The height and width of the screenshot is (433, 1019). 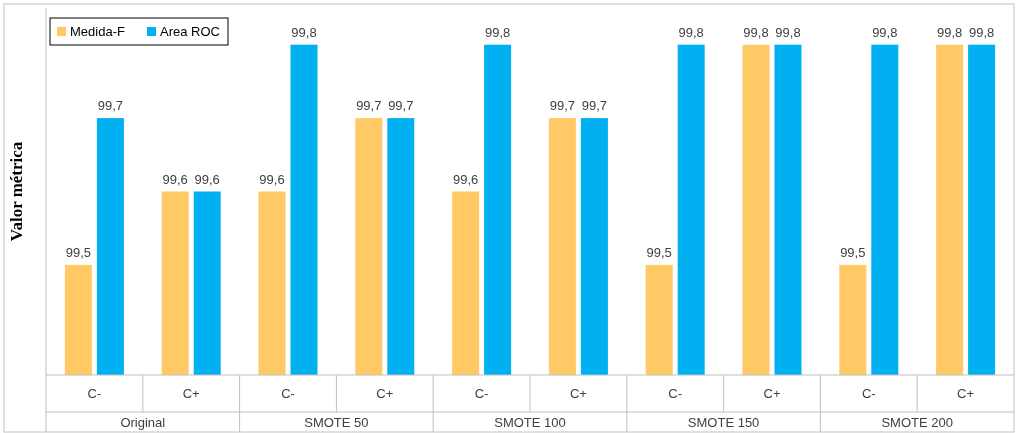 I want to click on text: SMOTE 150, so click(x=723, y=422).